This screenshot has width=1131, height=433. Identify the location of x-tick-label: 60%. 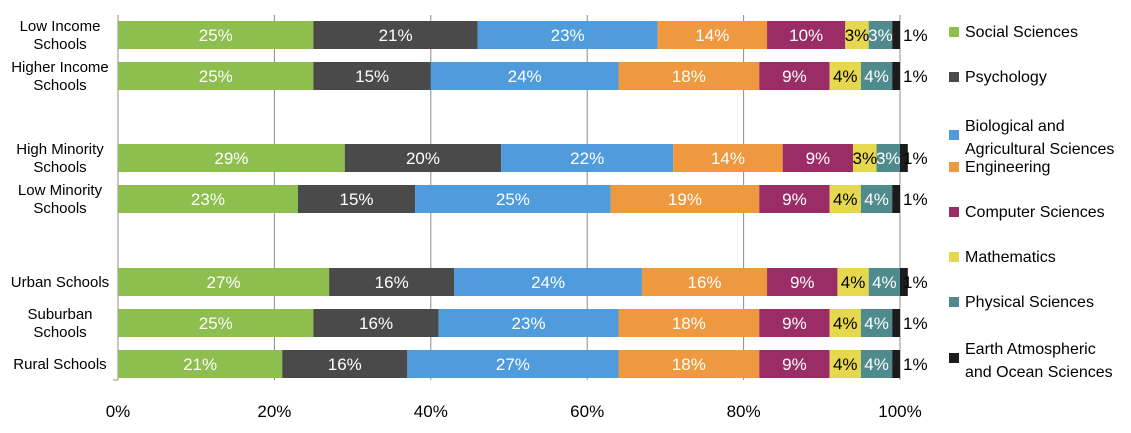
(587, 411).